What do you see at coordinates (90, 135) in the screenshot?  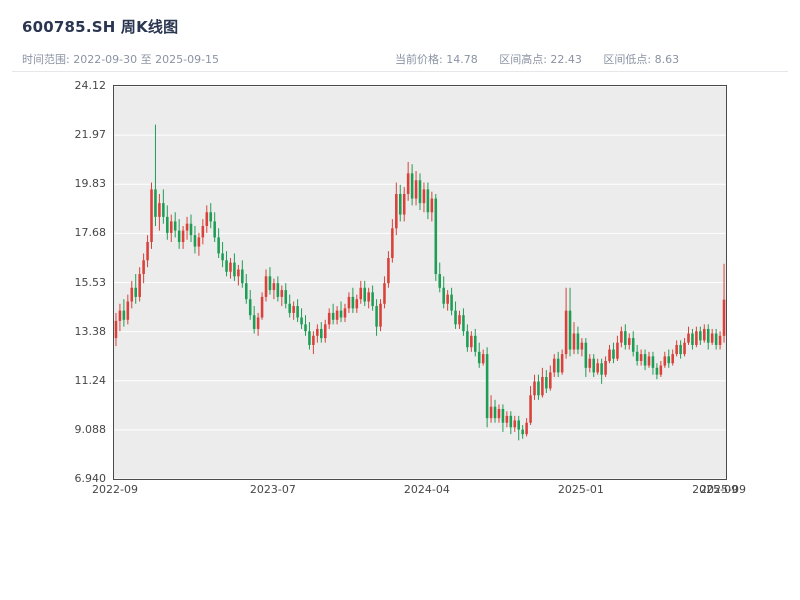 I see `y-axis-label: 21.97` at bounding box center [90, 135].